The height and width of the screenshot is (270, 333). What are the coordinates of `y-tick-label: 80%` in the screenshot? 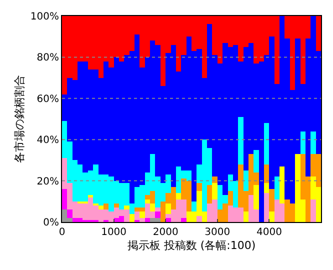 It's located at (47, 58).